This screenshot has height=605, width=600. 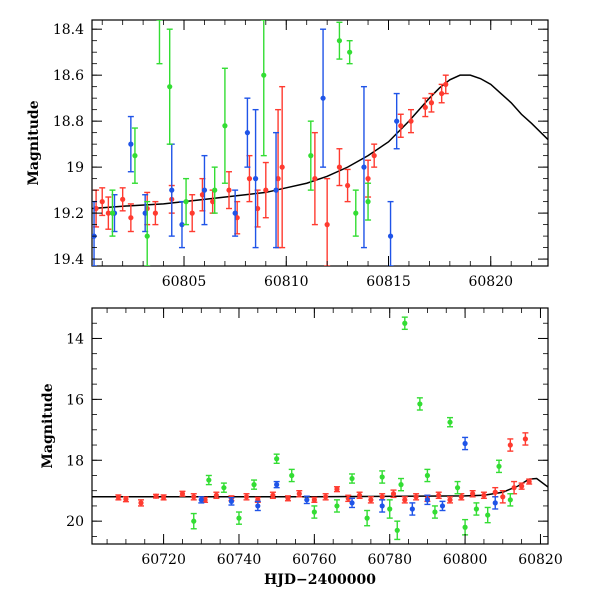 I want to click on bottom-model-curve, so click(x=320, y=487).